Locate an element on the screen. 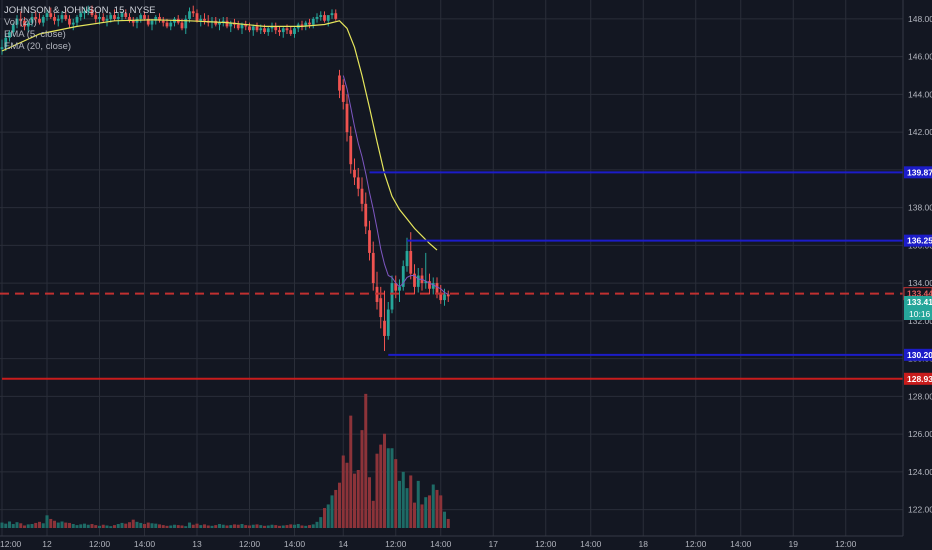  price-tick-label: 148.00 is located at coordinates (920, 19).